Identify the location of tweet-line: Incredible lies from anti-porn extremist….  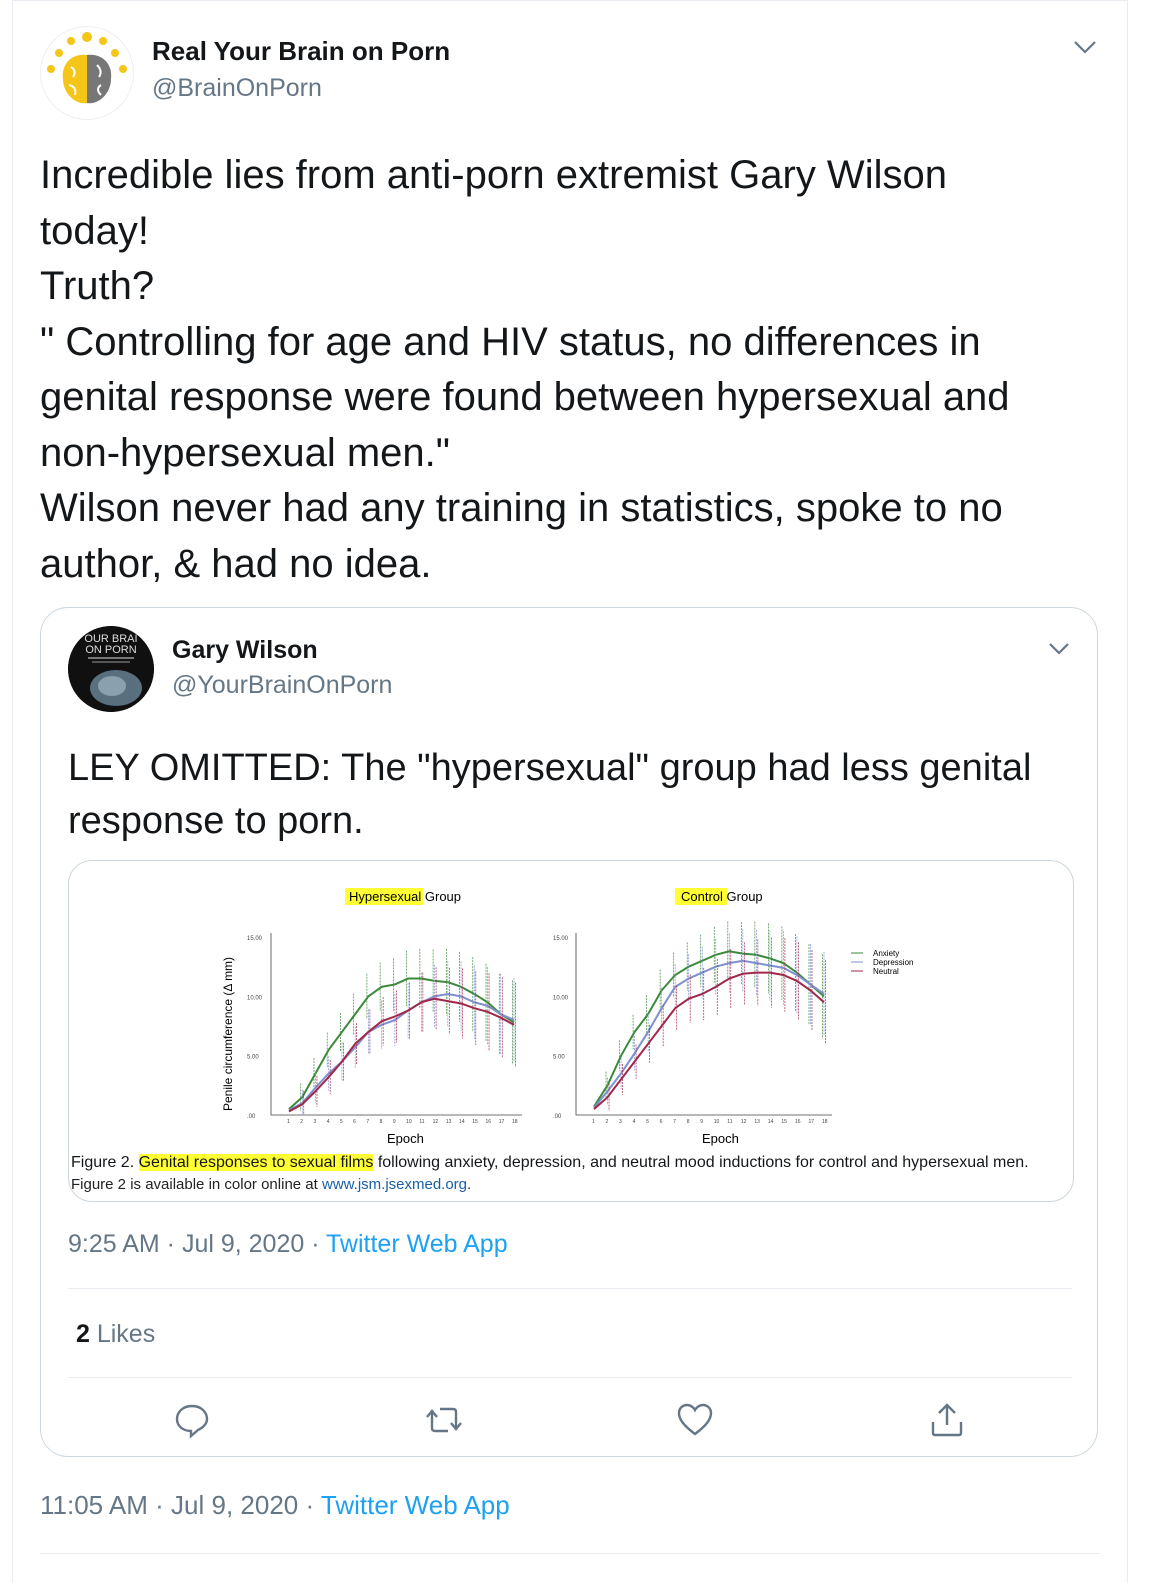
(493, 175).